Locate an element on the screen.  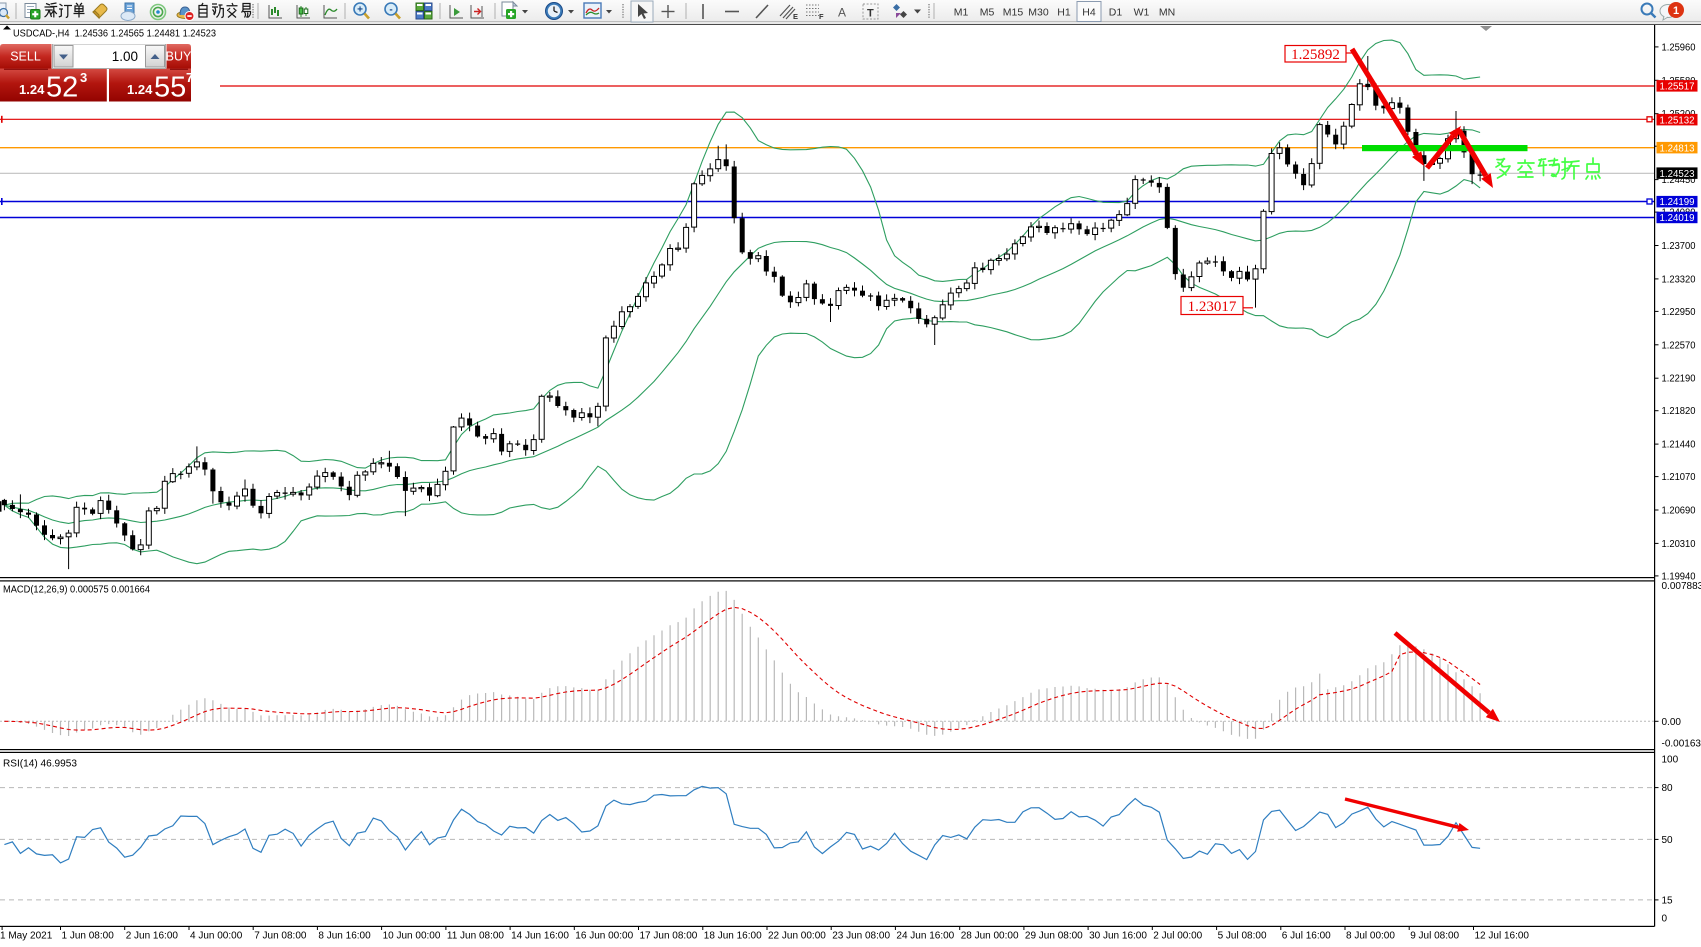
svg-text: 1.23320 is located at coordinates (1679, 279).